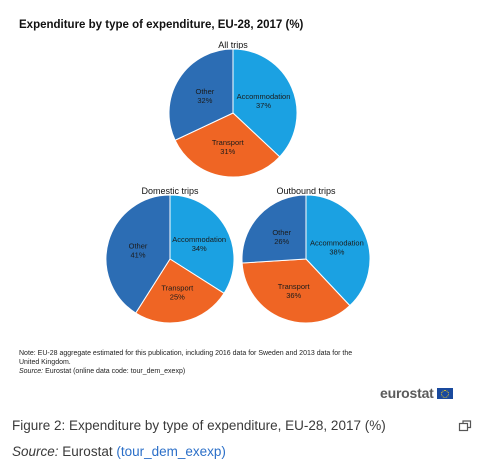  Describe the element at coordinates (306, 191) in the screenshot. I see `pie-title-outbound-trips: Outbound trips` at that location.